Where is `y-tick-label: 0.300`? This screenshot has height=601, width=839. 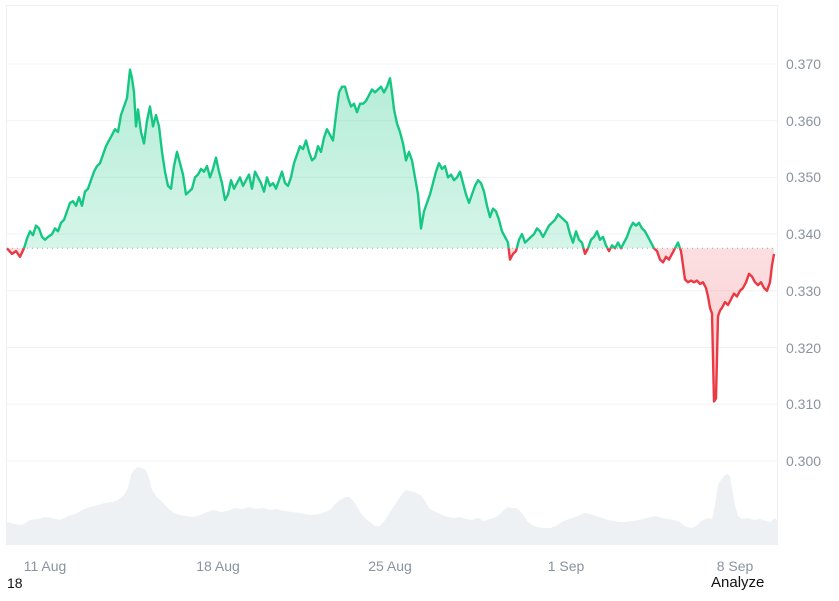
y-tick-label: 0.300 is located at coordinates (804, 460).